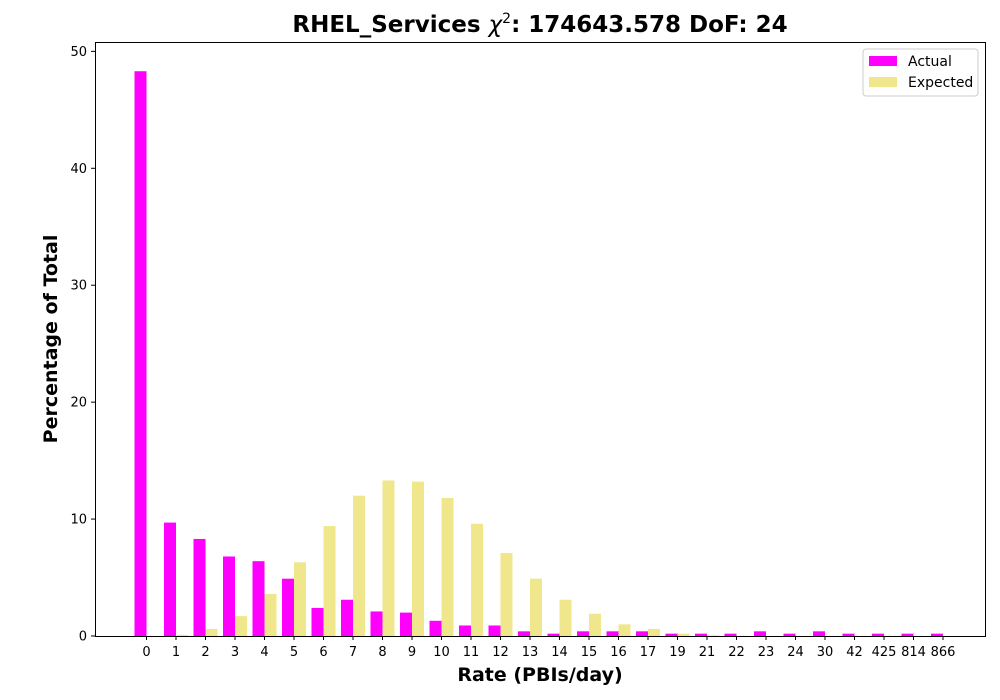 The image size is (1000, 700). I want to click on chart-title: RHEL_Services χ2: 174643.578 DoF: 24, so click(539, 24).